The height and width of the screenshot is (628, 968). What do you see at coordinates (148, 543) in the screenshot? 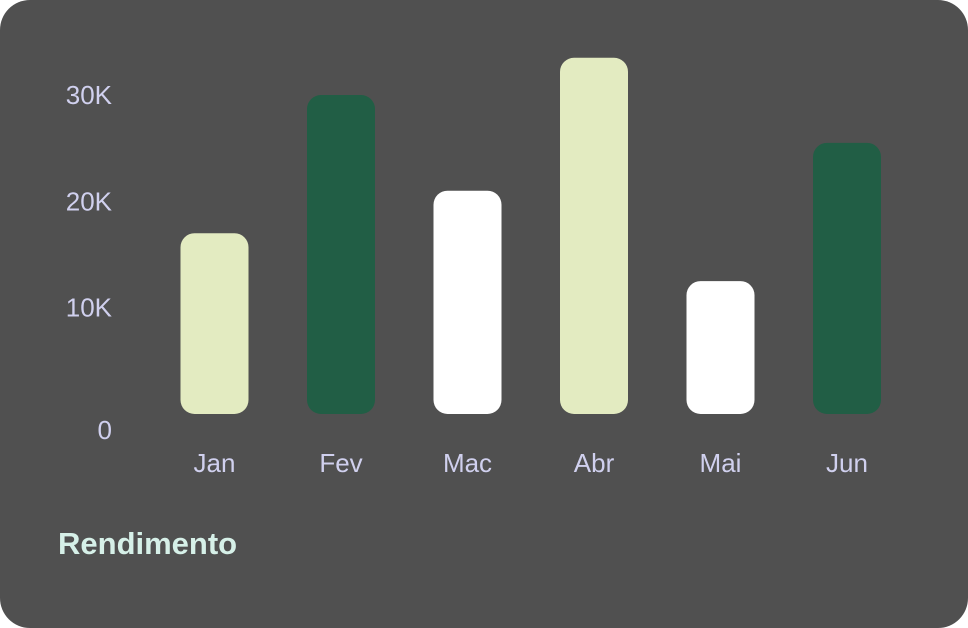
I see `chart-title: Rendimento` at bounding box center [148, 543].